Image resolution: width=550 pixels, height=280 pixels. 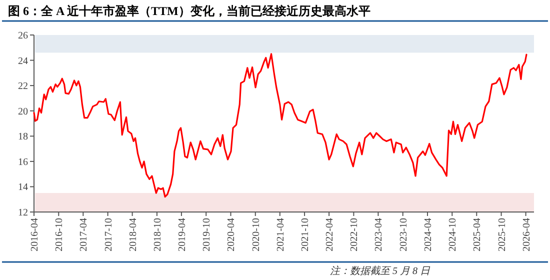 I want to click on y-tick-label: 18, so click(x=23, y=137).